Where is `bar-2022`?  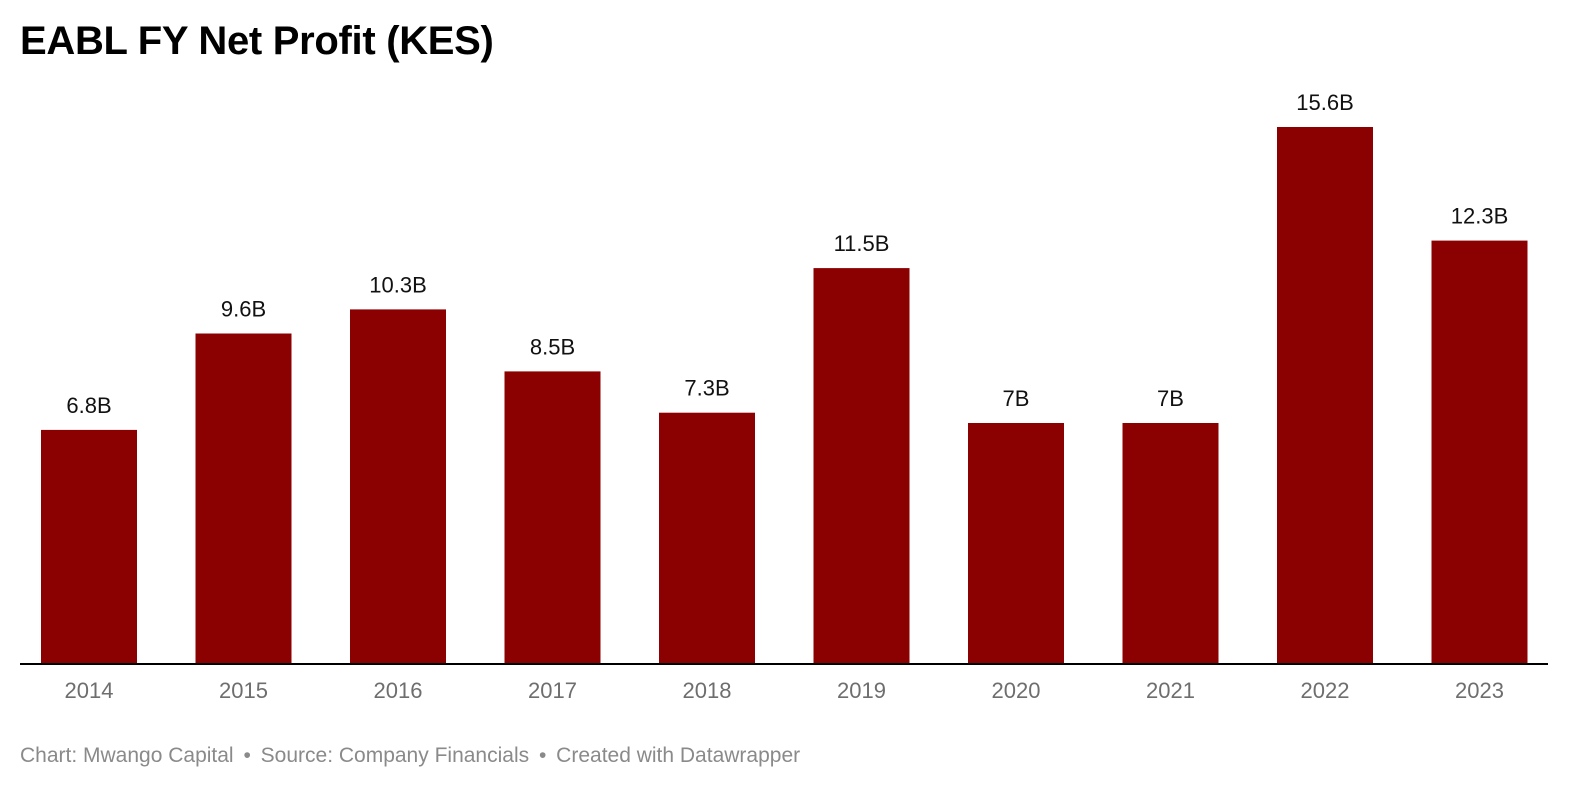 bar-2022 is located at coordinates (1325, 395).